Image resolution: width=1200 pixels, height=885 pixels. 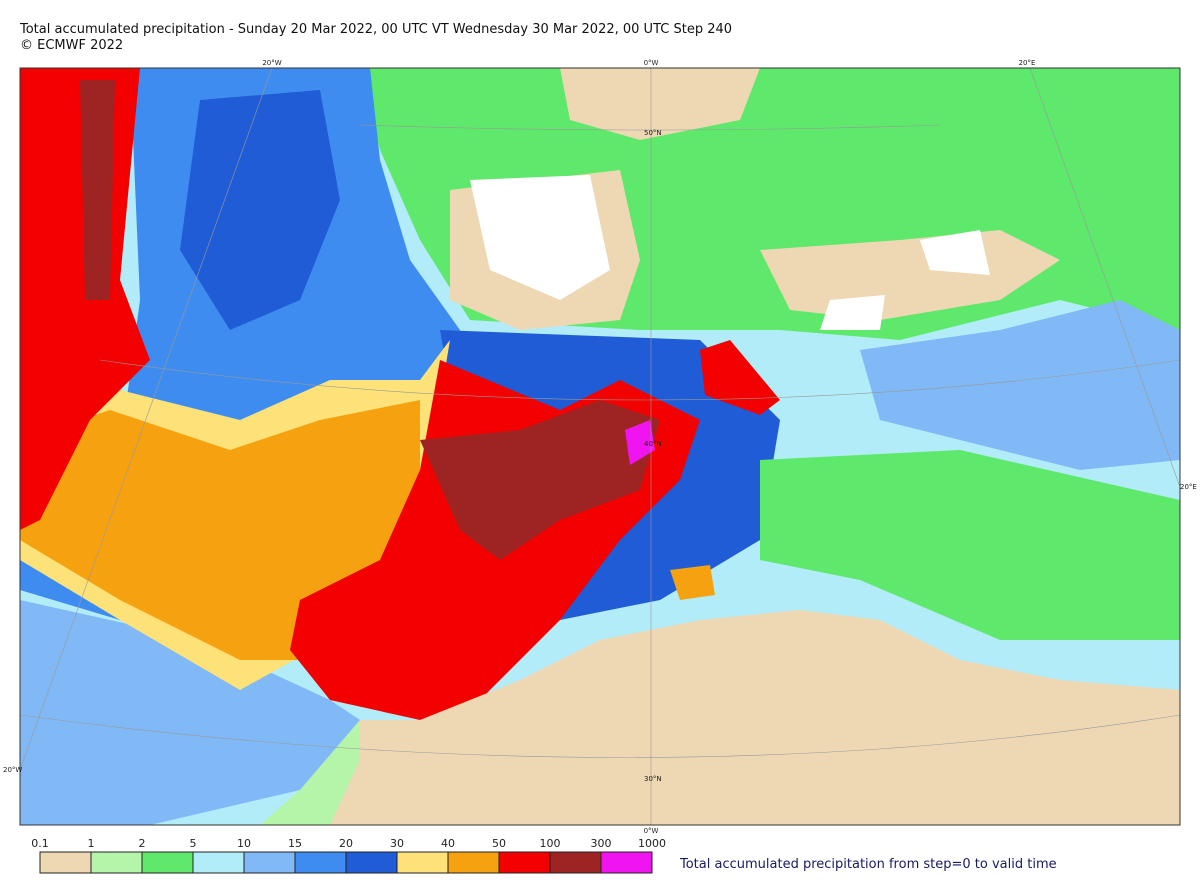 What do you see at coordinates (193, 843) in the screenshot?
I see `legend-label: 5` at bounding box center [193, 843].